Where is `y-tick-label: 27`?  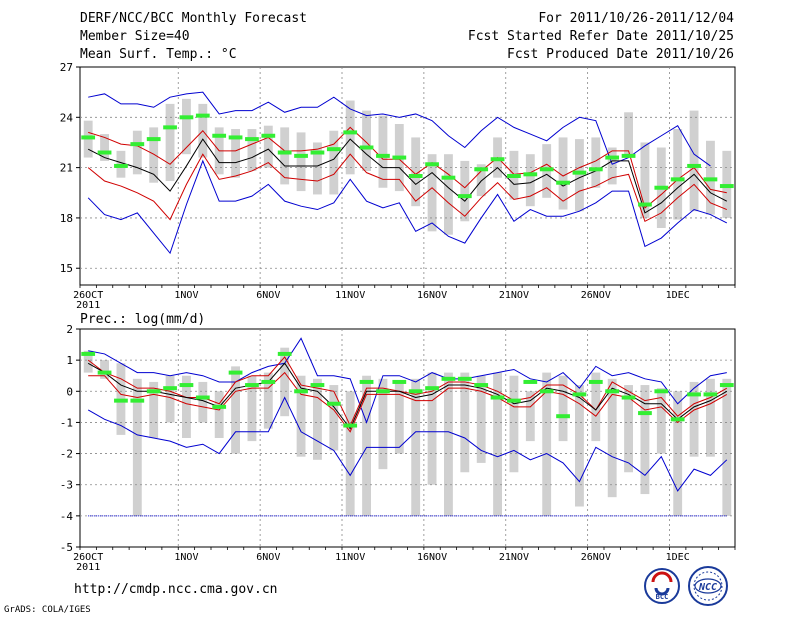 y-tick-label: 27 is located at coordinates (66, 67).